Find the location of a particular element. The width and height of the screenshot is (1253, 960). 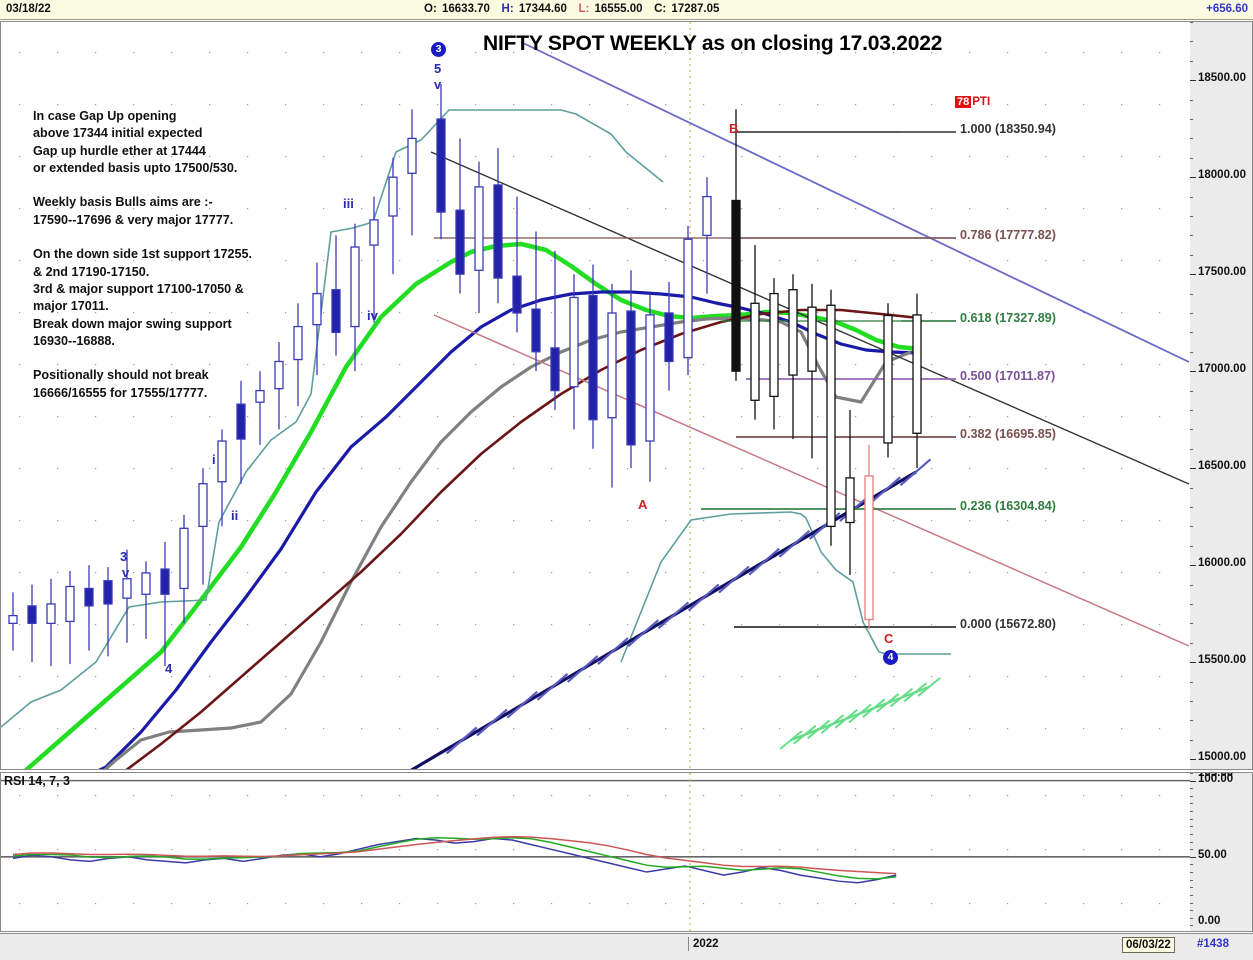

circled-wave-degree-label: 4 is located at coordinates (890, 657).